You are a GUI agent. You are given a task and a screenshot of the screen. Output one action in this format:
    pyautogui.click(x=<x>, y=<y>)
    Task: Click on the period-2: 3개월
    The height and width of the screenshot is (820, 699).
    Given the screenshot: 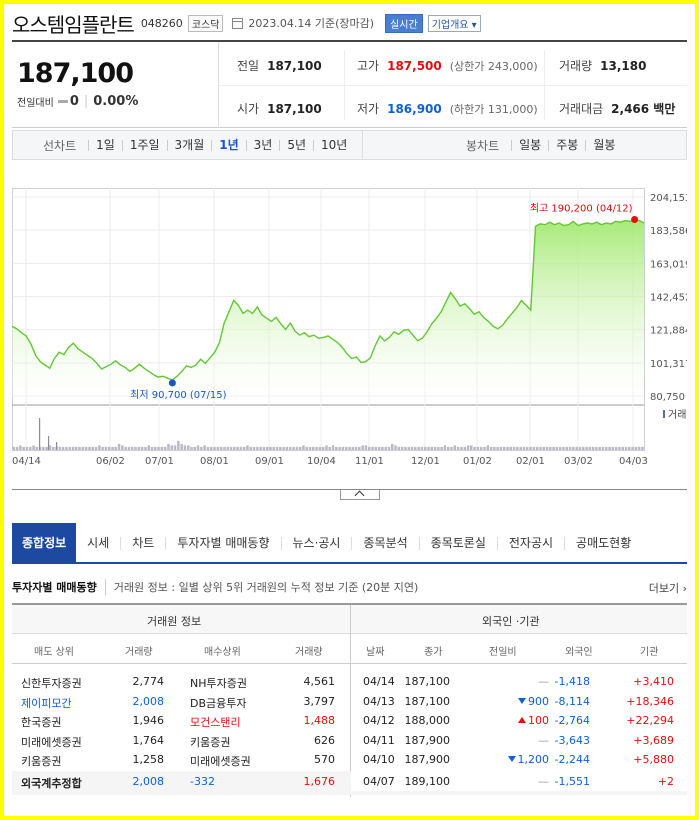 What is the action you would take?
    pyautogui.click(x=189, y=145)
    